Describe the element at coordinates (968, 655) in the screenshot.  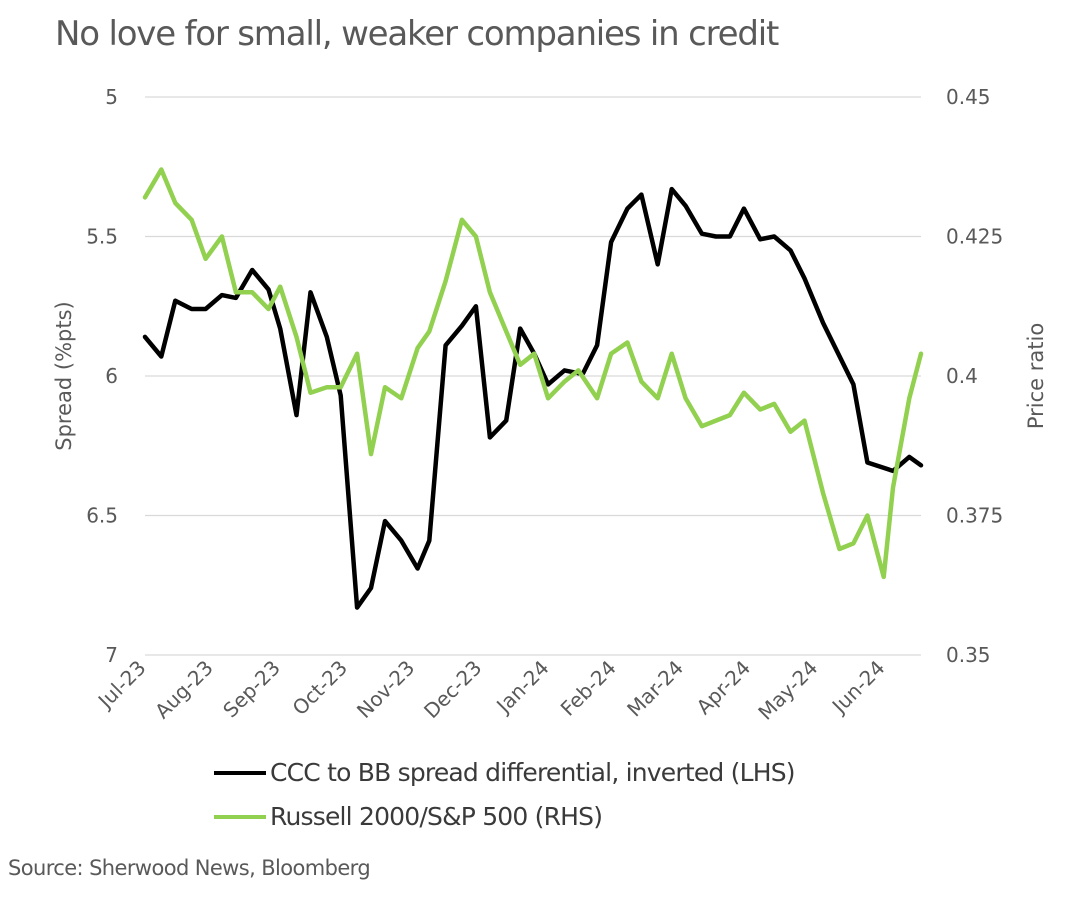
I see `y-tick-label-right: 0.35` at that location.